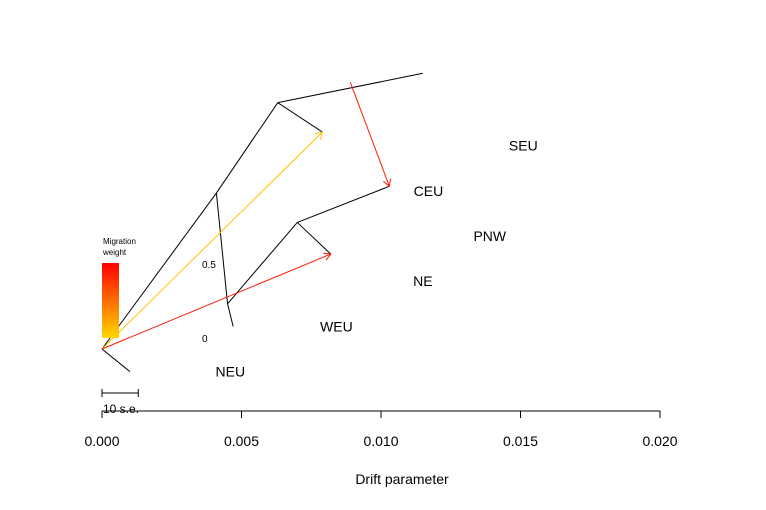 The width and height of the screenshot is (766, 510). I want to click on population-label: WEU, so click(336, 326).